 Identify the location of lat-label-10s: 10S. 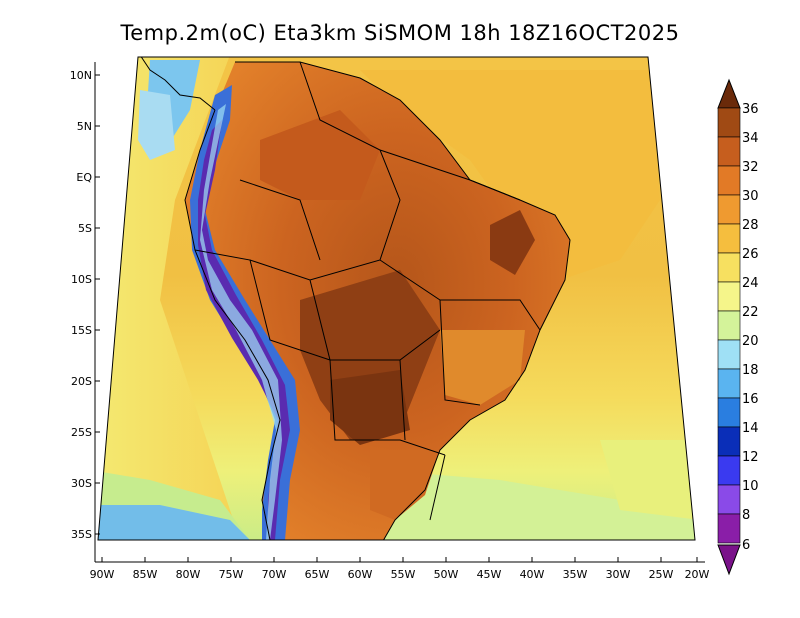
(81, 279).